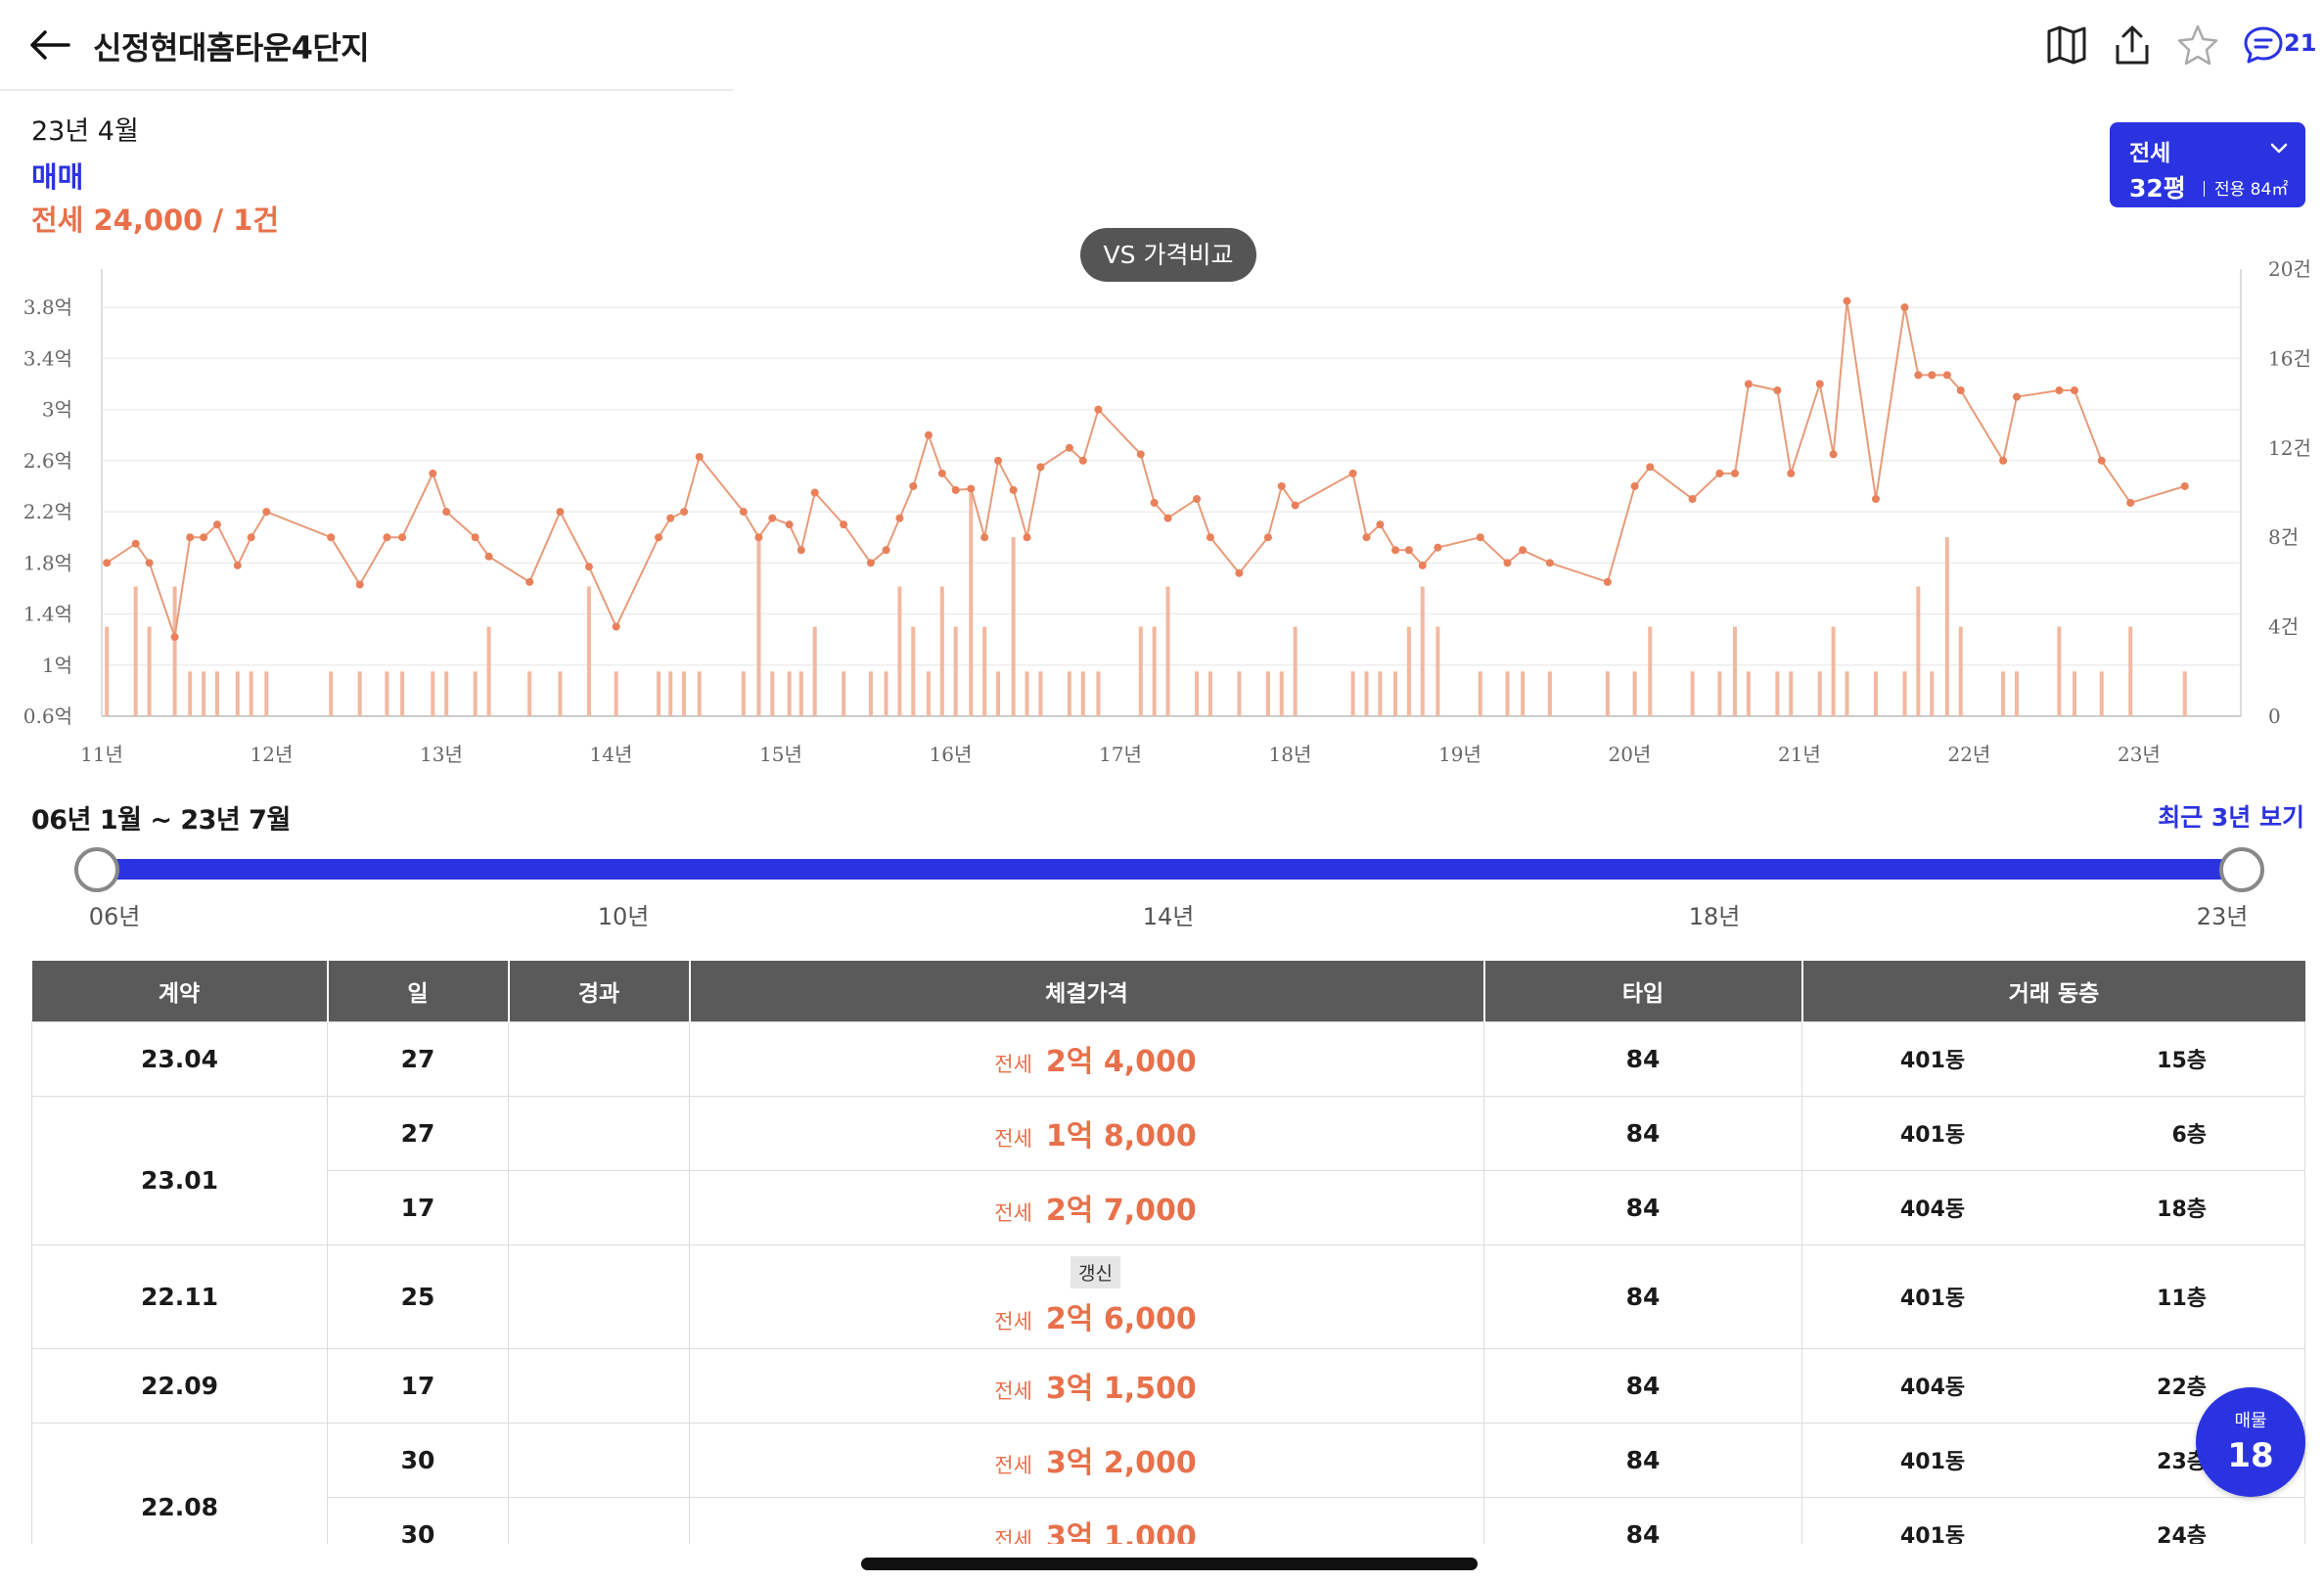 This screenshot has width=2324, height=1582. I want to click on vs-compare-button: VS 가격비교, so click(1168, 255).